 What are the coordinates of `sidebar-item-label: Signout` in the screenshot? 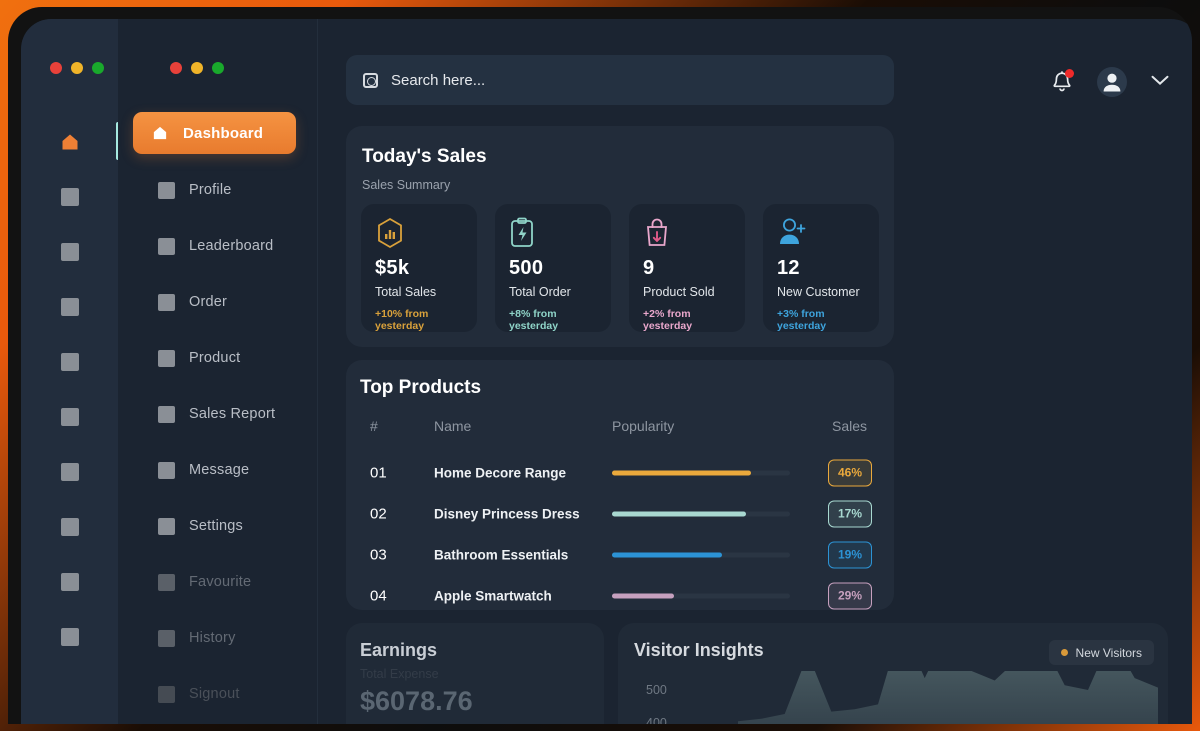 It's located at (214, 694).